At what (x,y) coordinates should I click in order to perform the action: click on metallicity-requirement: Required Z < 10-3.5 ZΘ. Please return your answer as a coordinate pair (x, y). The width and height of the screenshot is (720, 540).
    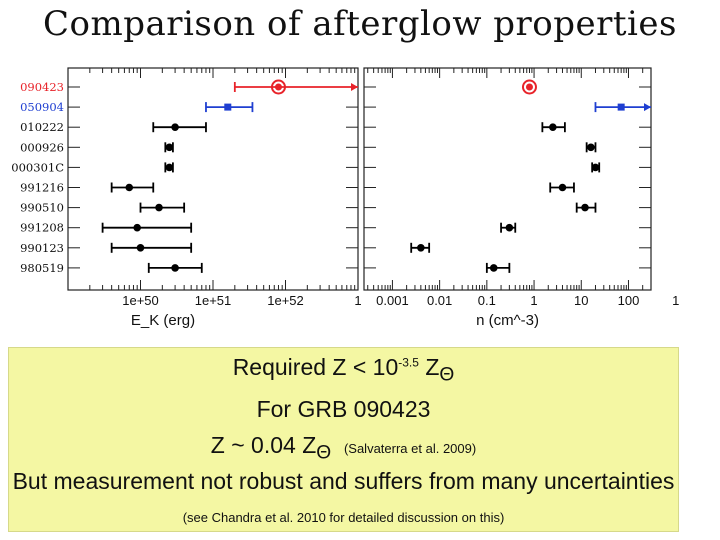
    Looking at the image, I should click on (343, 370).